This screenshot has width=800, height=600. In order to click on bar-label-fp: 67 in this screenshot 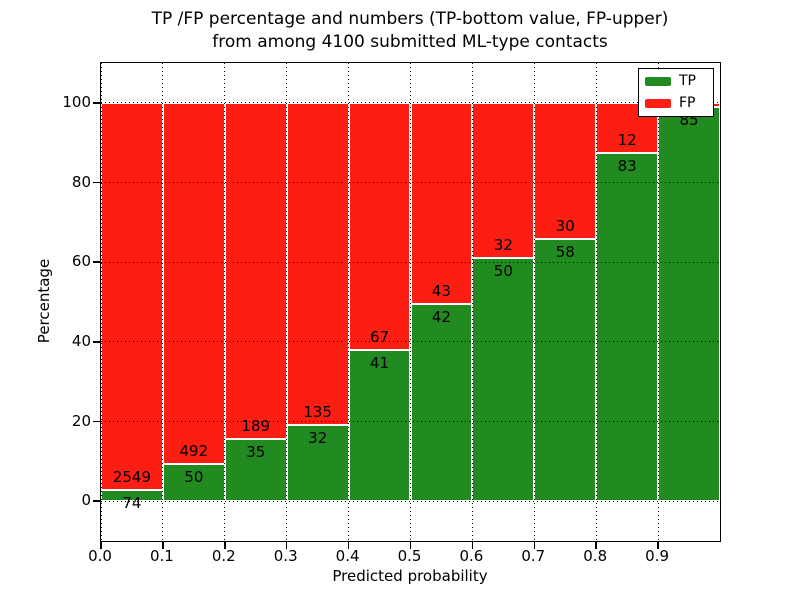, I will do `click(379, 336)`.